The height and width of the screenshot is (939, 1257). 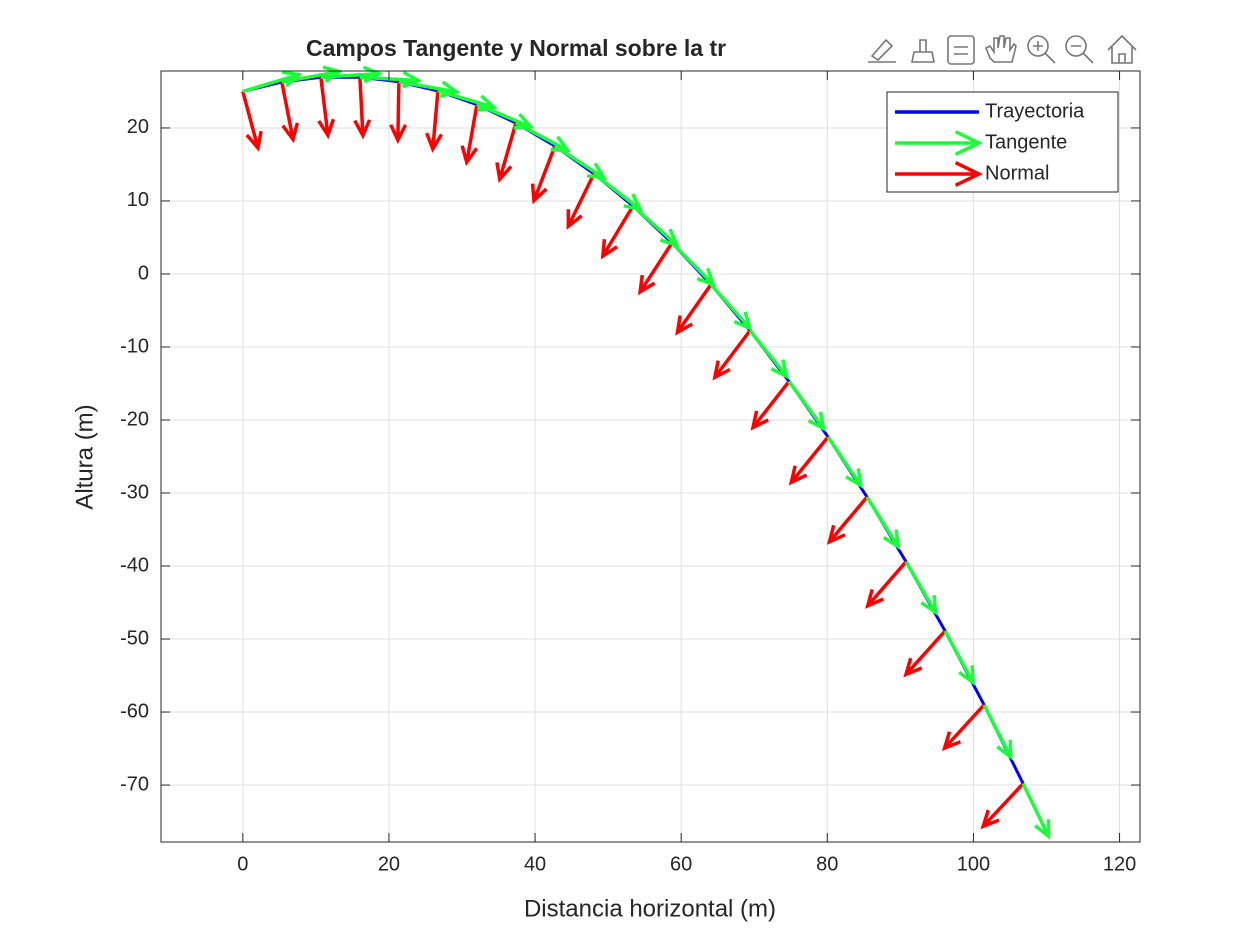 I want to click on toolbar, so click(x=1001, y=48).